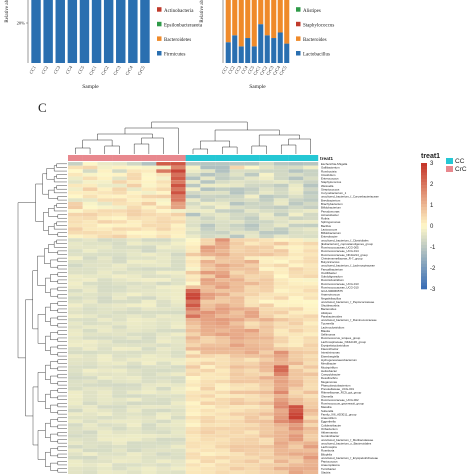 This screenshot has height=474, width=474. What do you see at coordinates (329, 433) in the screenshot?
I see `row-label: Akkermansia` at bounding box center [329, 433].